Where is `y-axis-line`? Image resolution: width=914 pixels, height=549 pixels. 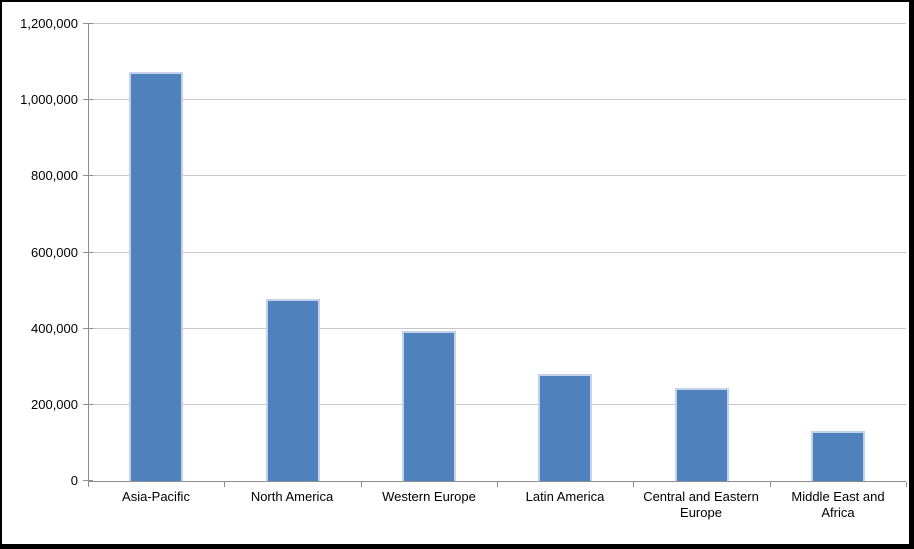 y-axis-line is located at coordinates (88, 252).